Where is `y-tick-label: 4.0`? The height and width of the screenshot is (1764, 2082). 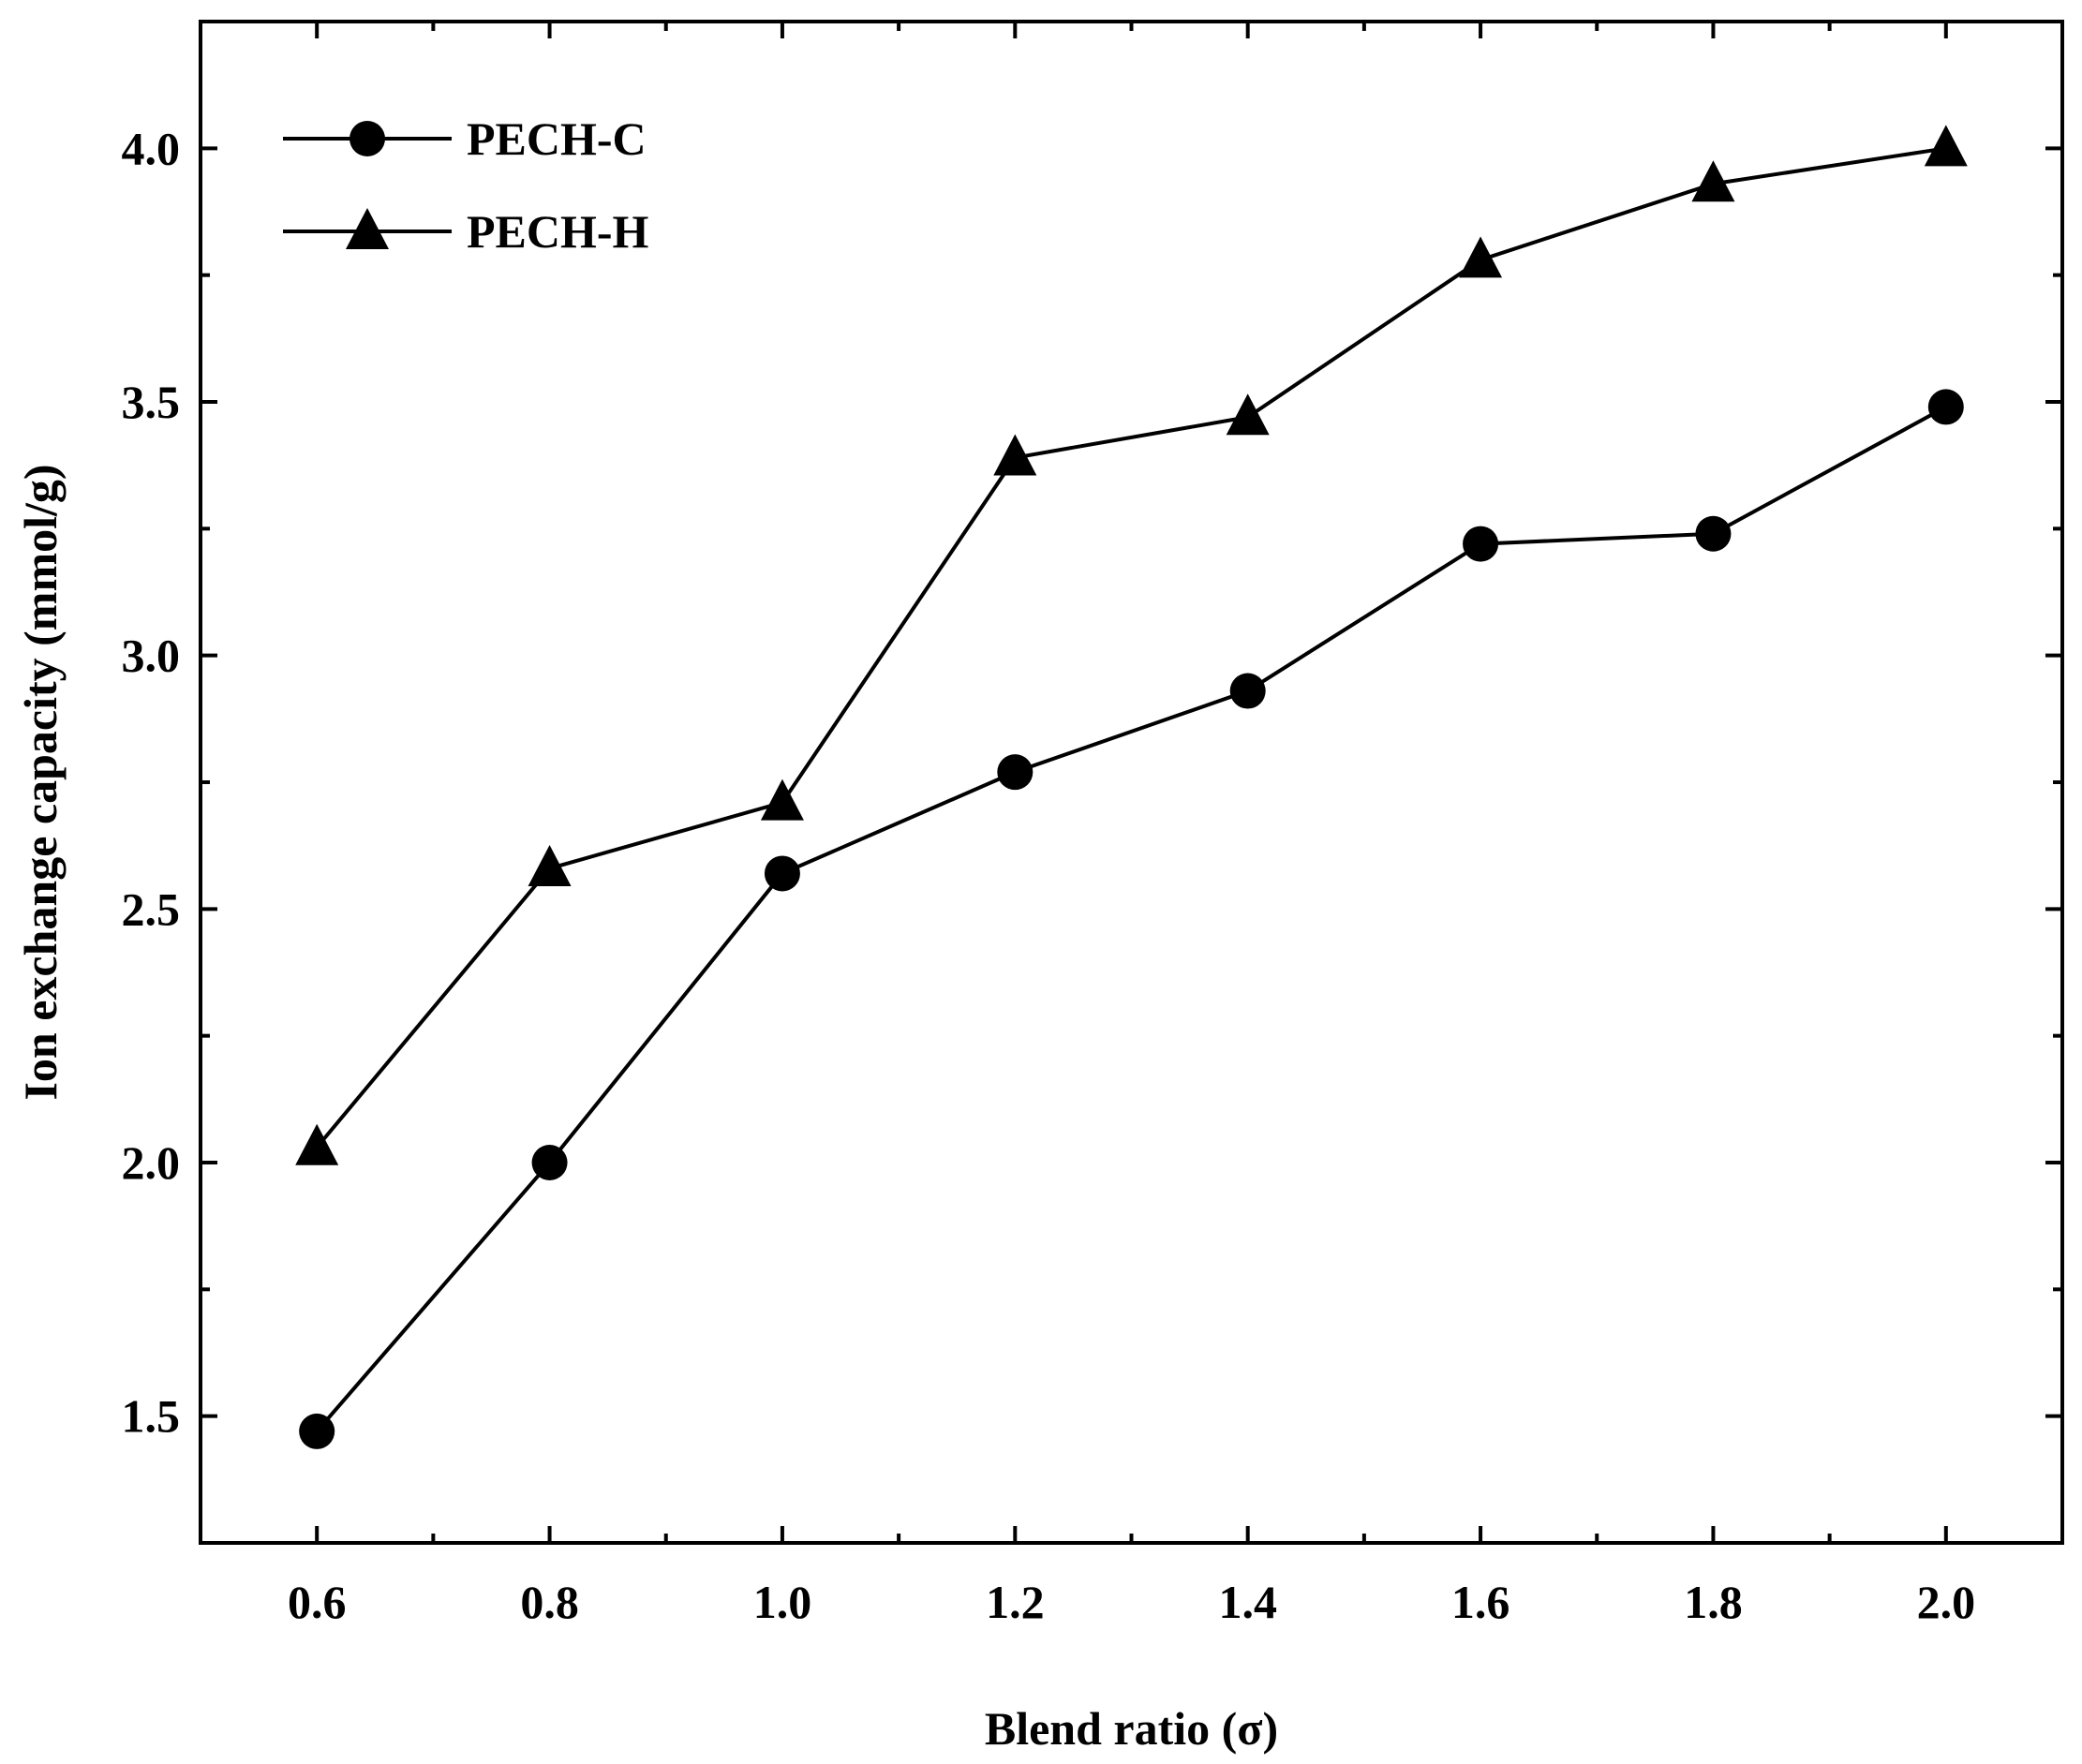 y-tick-label: 4.0 is located at coordinates (152, 148).